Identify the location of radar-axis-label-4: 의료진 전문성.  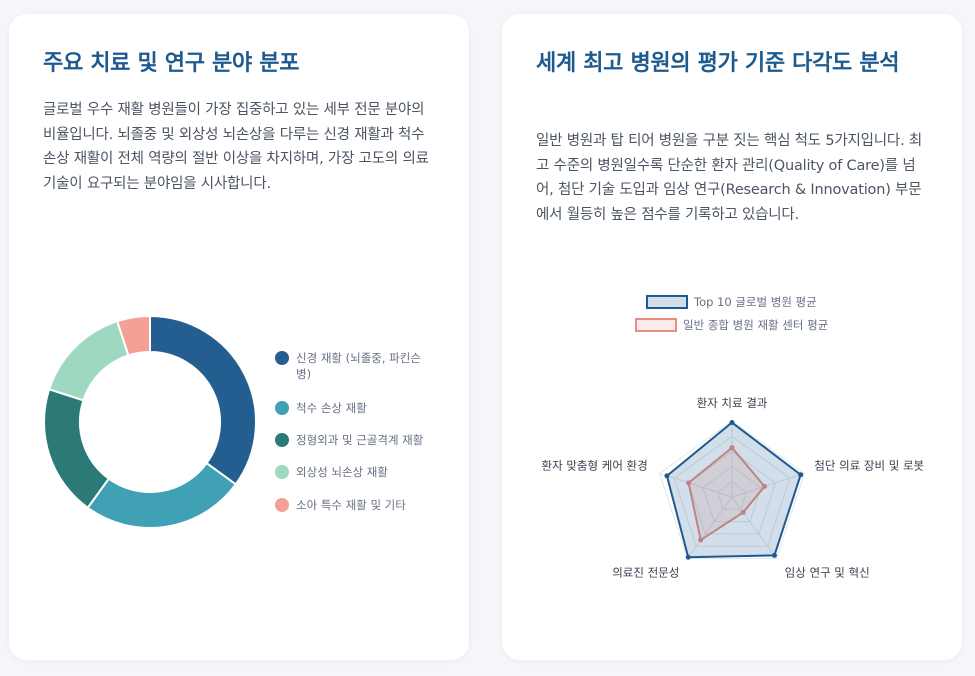
(645, 572).